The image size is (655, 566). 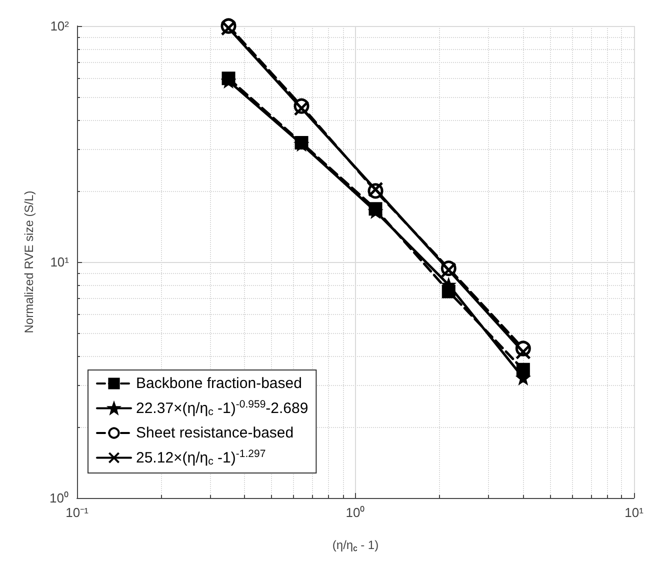 What do you see at coordinates (356, 512) in the screenshot?
I see `x-tick-label: 10⁰` at bounding box center [356, 512].